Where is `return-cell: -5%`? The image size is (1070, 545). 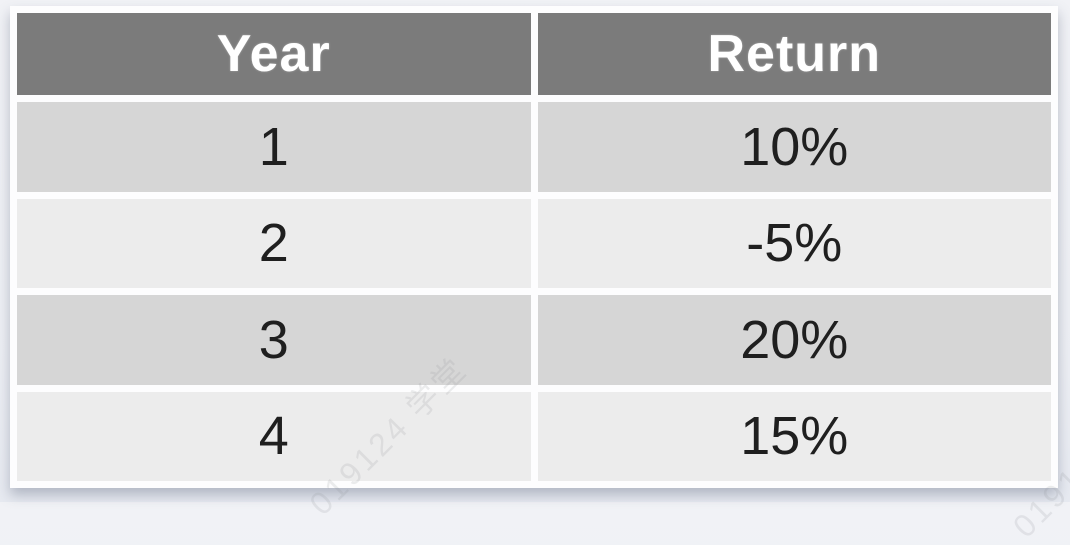
return-cell: -5% is located at coordinates (794, 243).